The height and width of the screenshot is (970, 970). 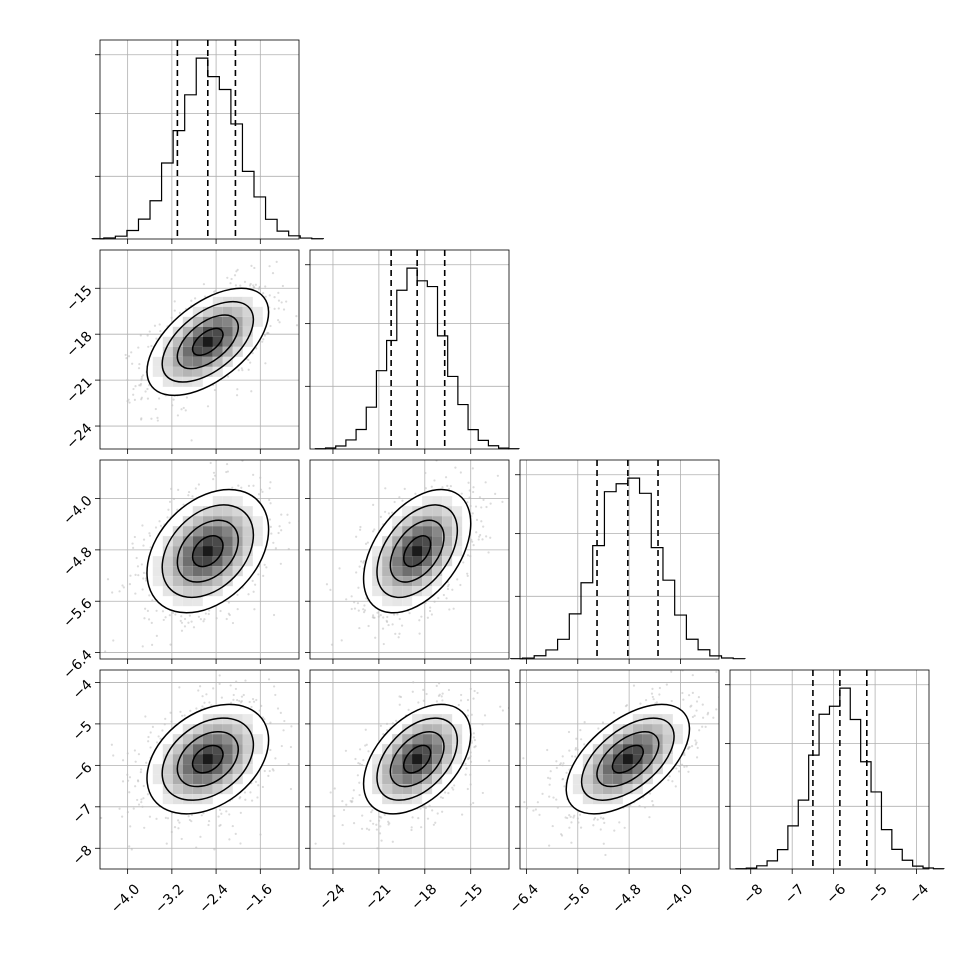 What do you see at coordinates (83, 814) in the screenshot?
I see `y-tick-label: −7` at bounding box center [83, 814].